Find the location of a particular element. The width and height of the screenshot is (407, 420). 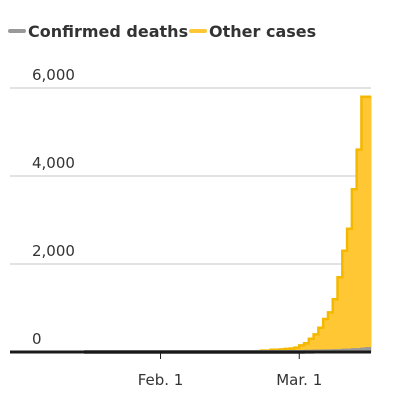

legend-label-other-cases: Other cases is located at coordinates (262, 31).